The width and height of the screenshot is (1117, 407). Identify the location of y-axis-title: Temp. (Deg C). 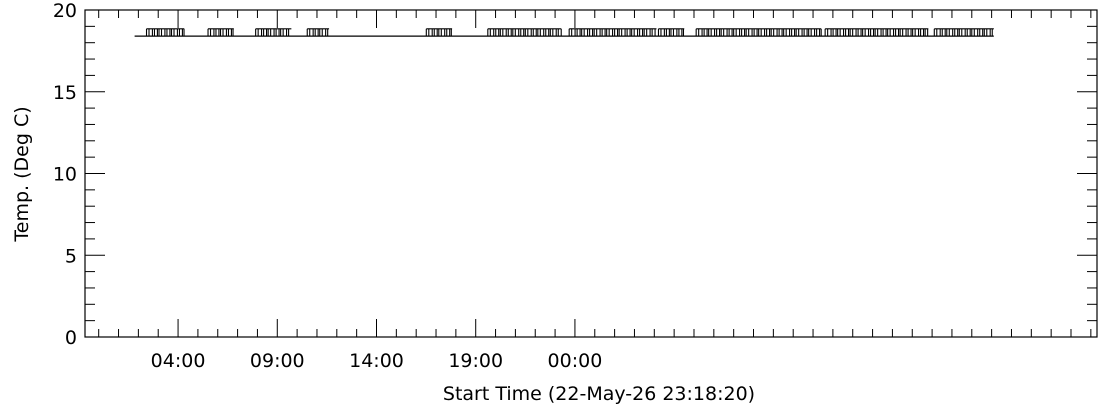
(22, 174).